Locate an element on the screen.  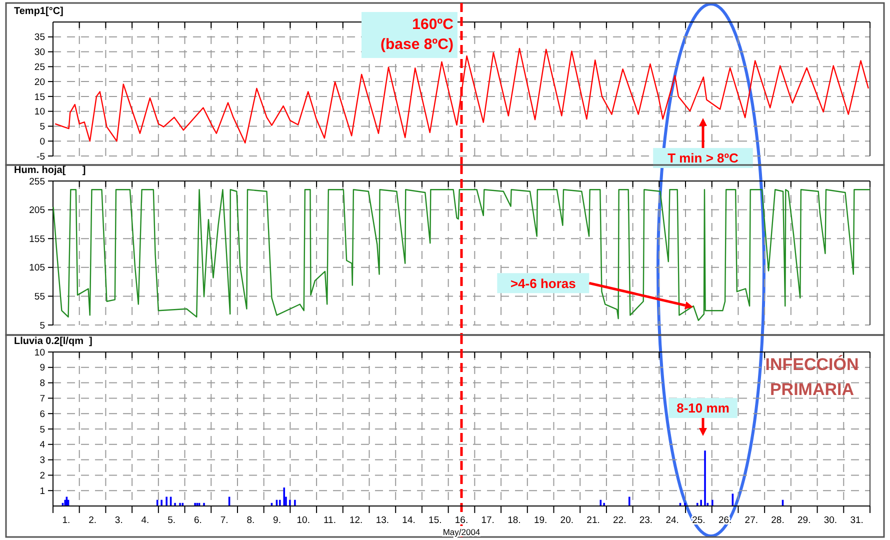
y-tick-label: 105 is located at coordinates (37, 268).